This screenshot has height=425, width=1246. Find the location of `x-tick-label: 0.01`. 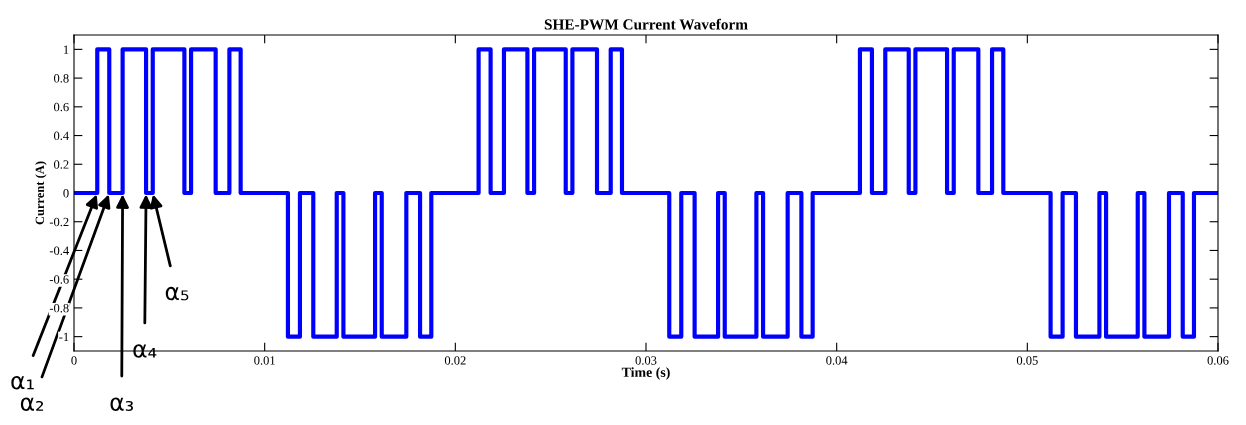

x-tick-label: 0.01 is located at coordinates (264, 360).